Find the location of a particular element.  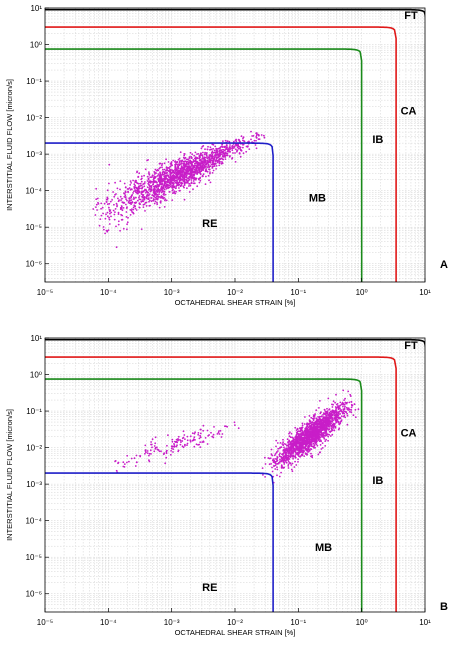

x-axis-label: OCTAHEDRAL SHEAR STRAIN [%] is located at coordinates (235, 632).